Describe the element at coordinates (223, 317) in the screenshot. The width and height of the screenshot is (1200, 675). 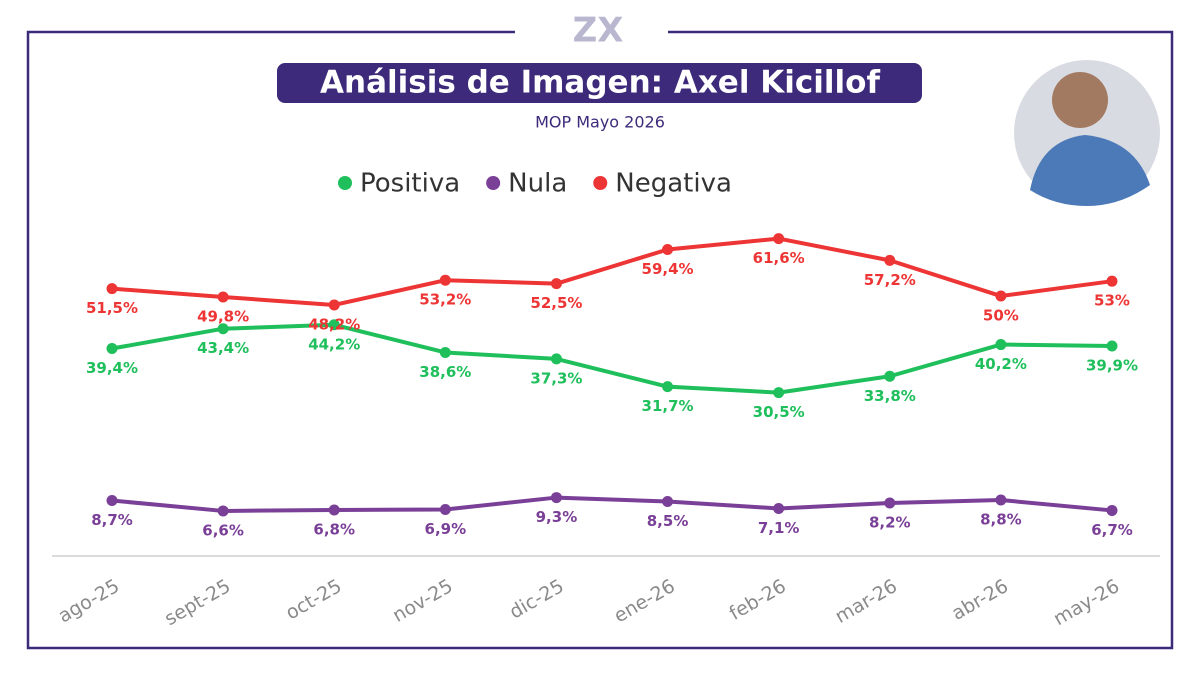
I see `data-label: 49,8%` at that location.